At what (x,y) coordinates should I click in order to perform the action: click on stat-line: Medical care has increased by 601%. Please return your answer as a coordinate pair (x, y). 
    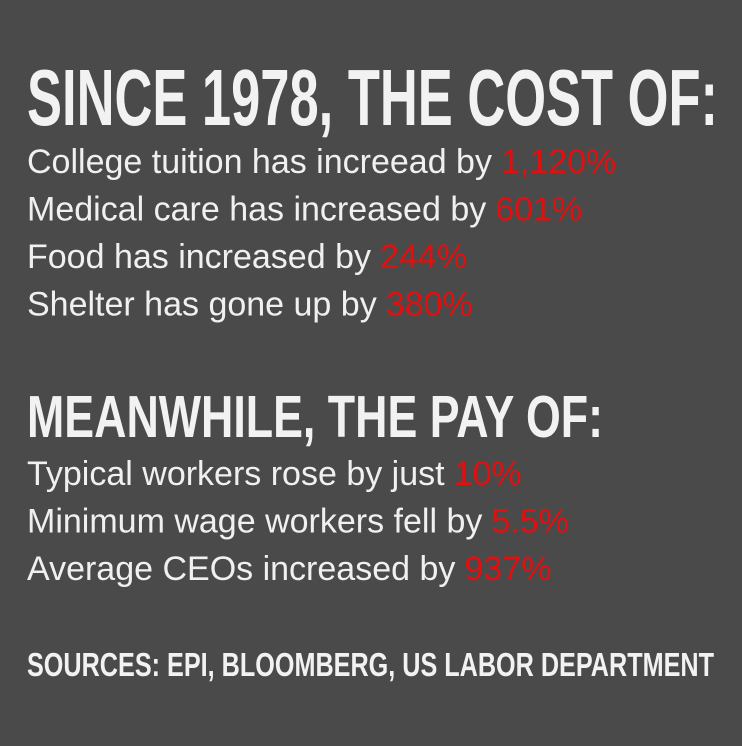
    Looking at the image, I should click on (304, 210).